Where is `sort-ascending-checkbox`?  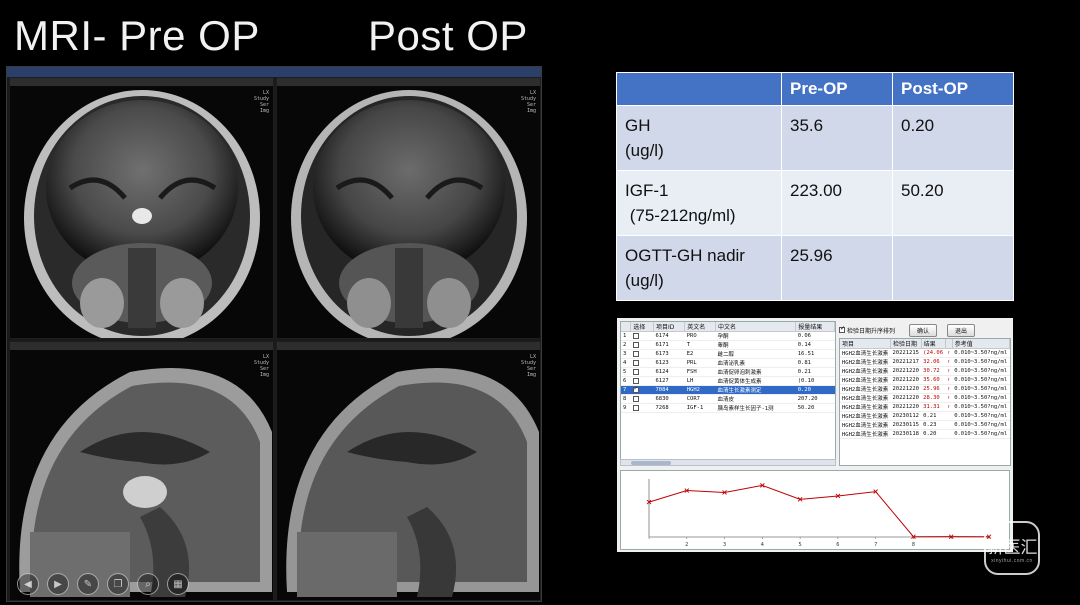 sort-ascending-checkbox is located at coordinates (842, 329).